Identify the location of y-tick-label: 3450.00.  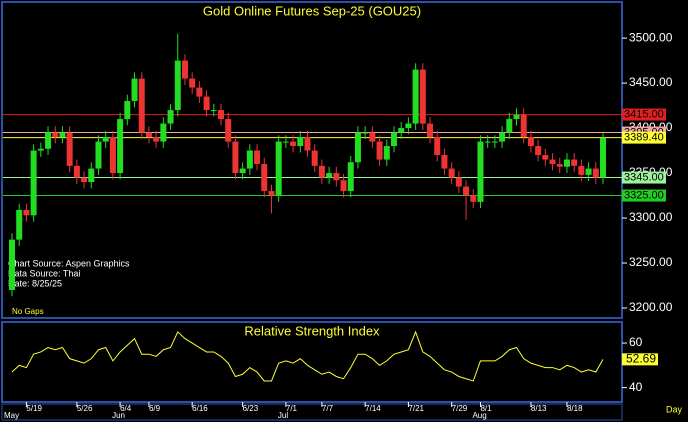
(651, 82).